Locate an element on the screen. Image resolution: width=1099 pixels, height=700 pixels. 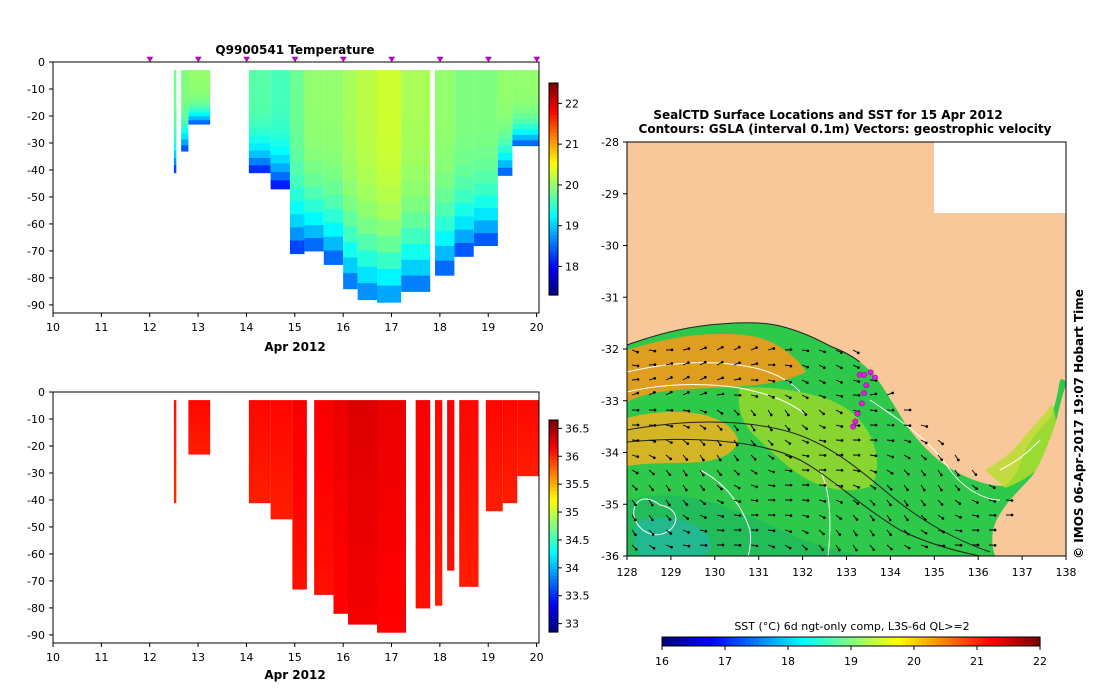
map-longitude-axis: 128 129 130 131 132 133 134 135 136 137 138 is located at coordinates (847, 567).